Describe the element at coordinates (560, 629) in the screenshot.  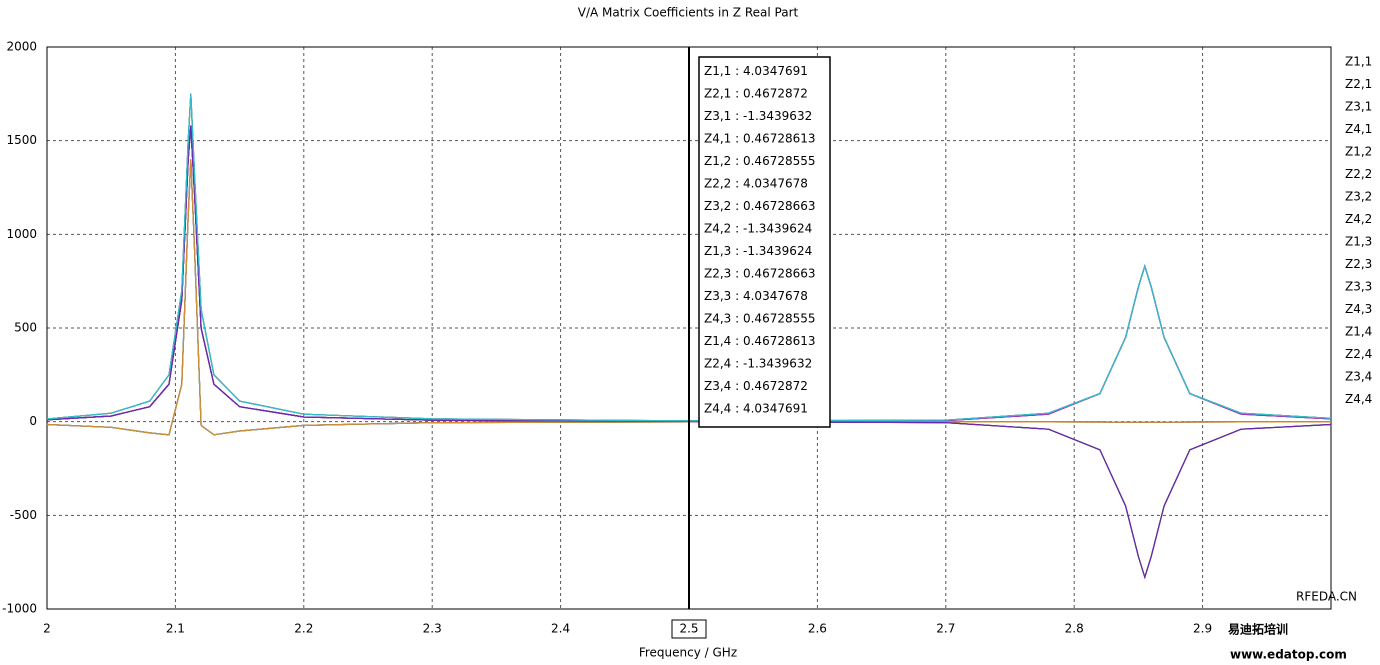
I see `x-tick-label: 2.4` at that location.